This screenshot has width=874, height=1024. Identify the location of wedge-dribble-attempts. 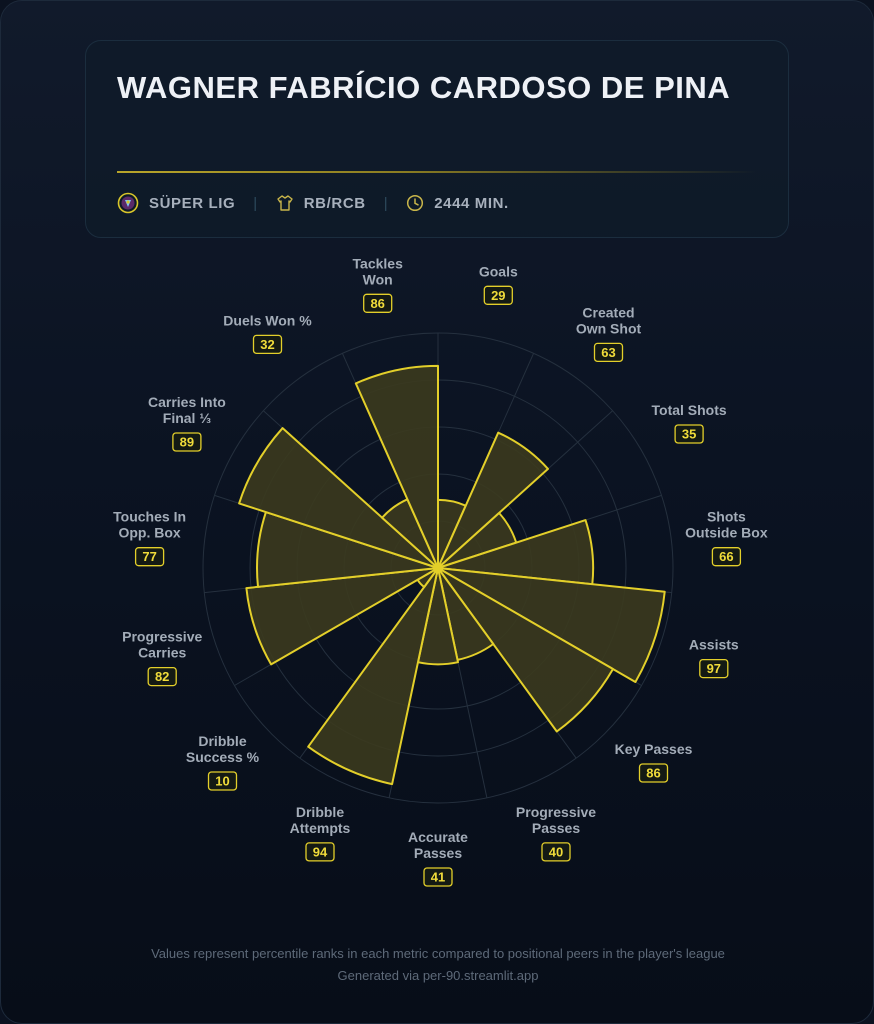
(373, 676).